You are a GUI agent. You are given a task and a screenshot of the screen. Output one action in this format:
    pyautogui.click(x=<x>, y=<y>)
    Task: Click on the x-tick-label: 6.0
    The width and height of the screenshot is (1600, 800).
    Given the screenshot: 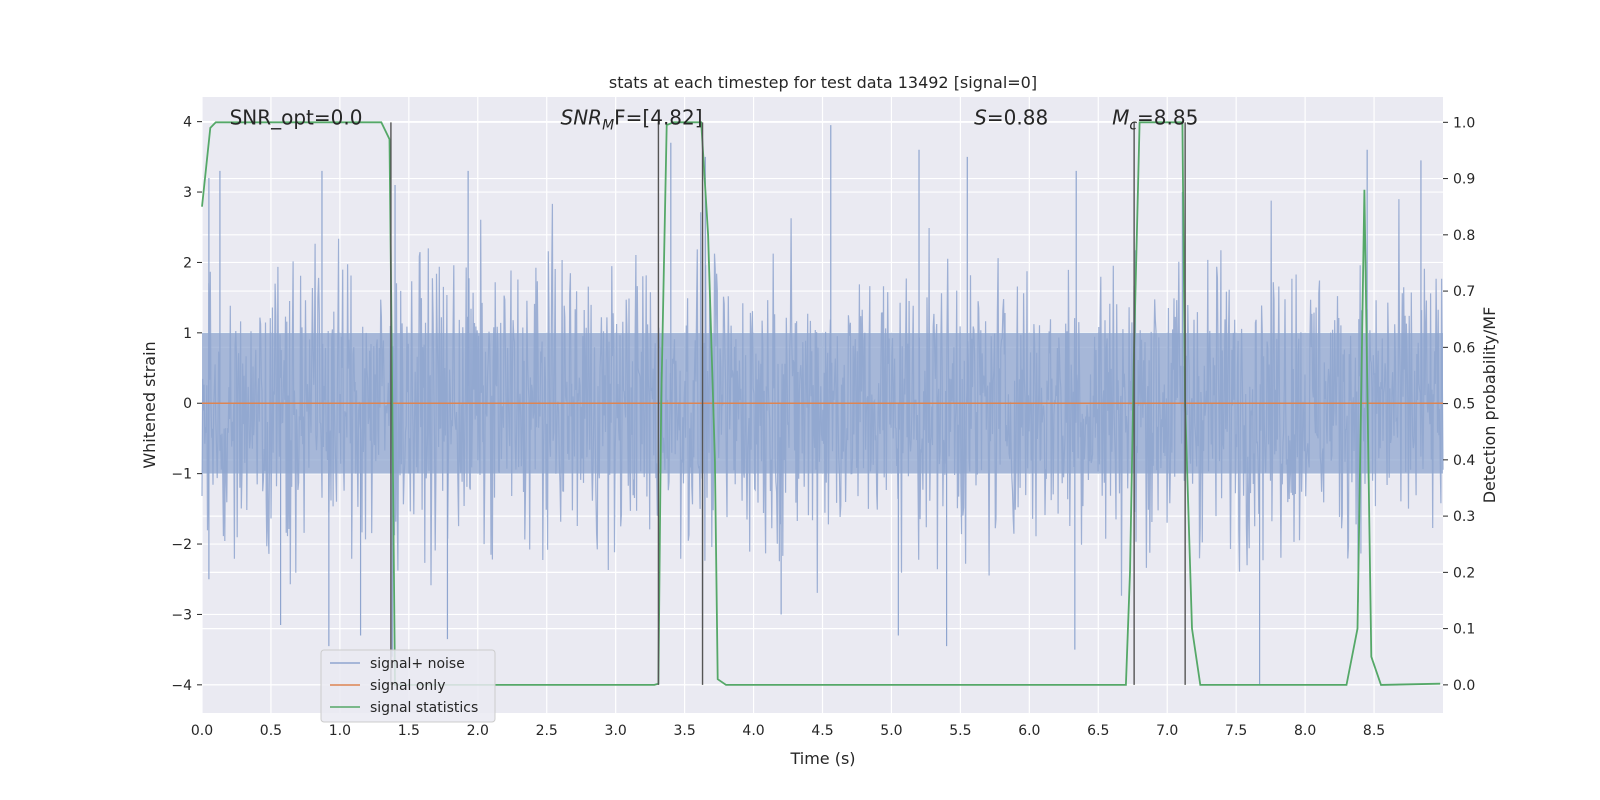 What is the action you would take?
    pyautogui.click(x=1029, y=731)
    